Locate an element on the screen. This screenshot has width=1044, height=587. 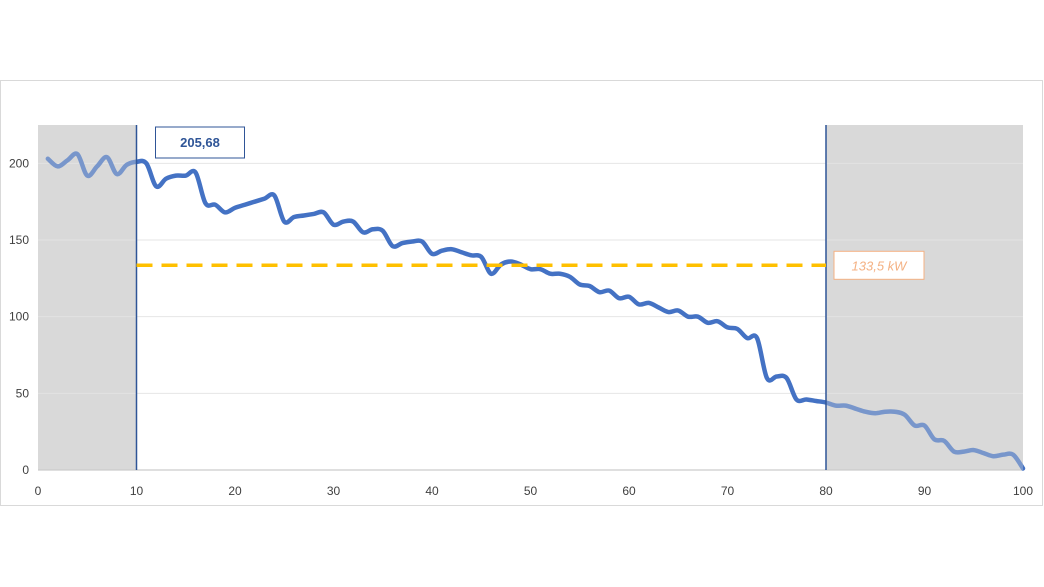
shaded-region-start is located at coordinates (87, 297).